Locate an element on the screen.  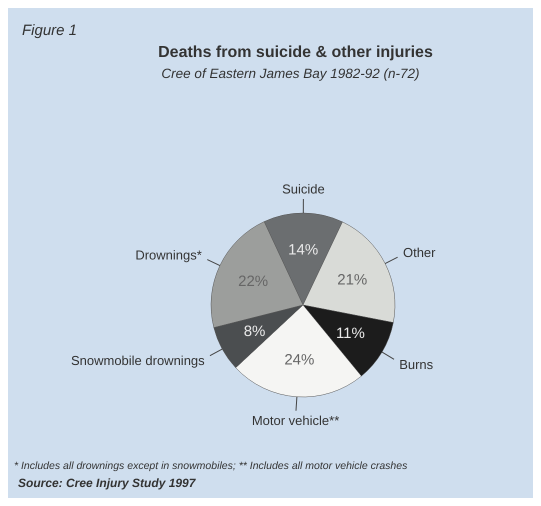
slice-label: Other is located at coordinates (419, 252).